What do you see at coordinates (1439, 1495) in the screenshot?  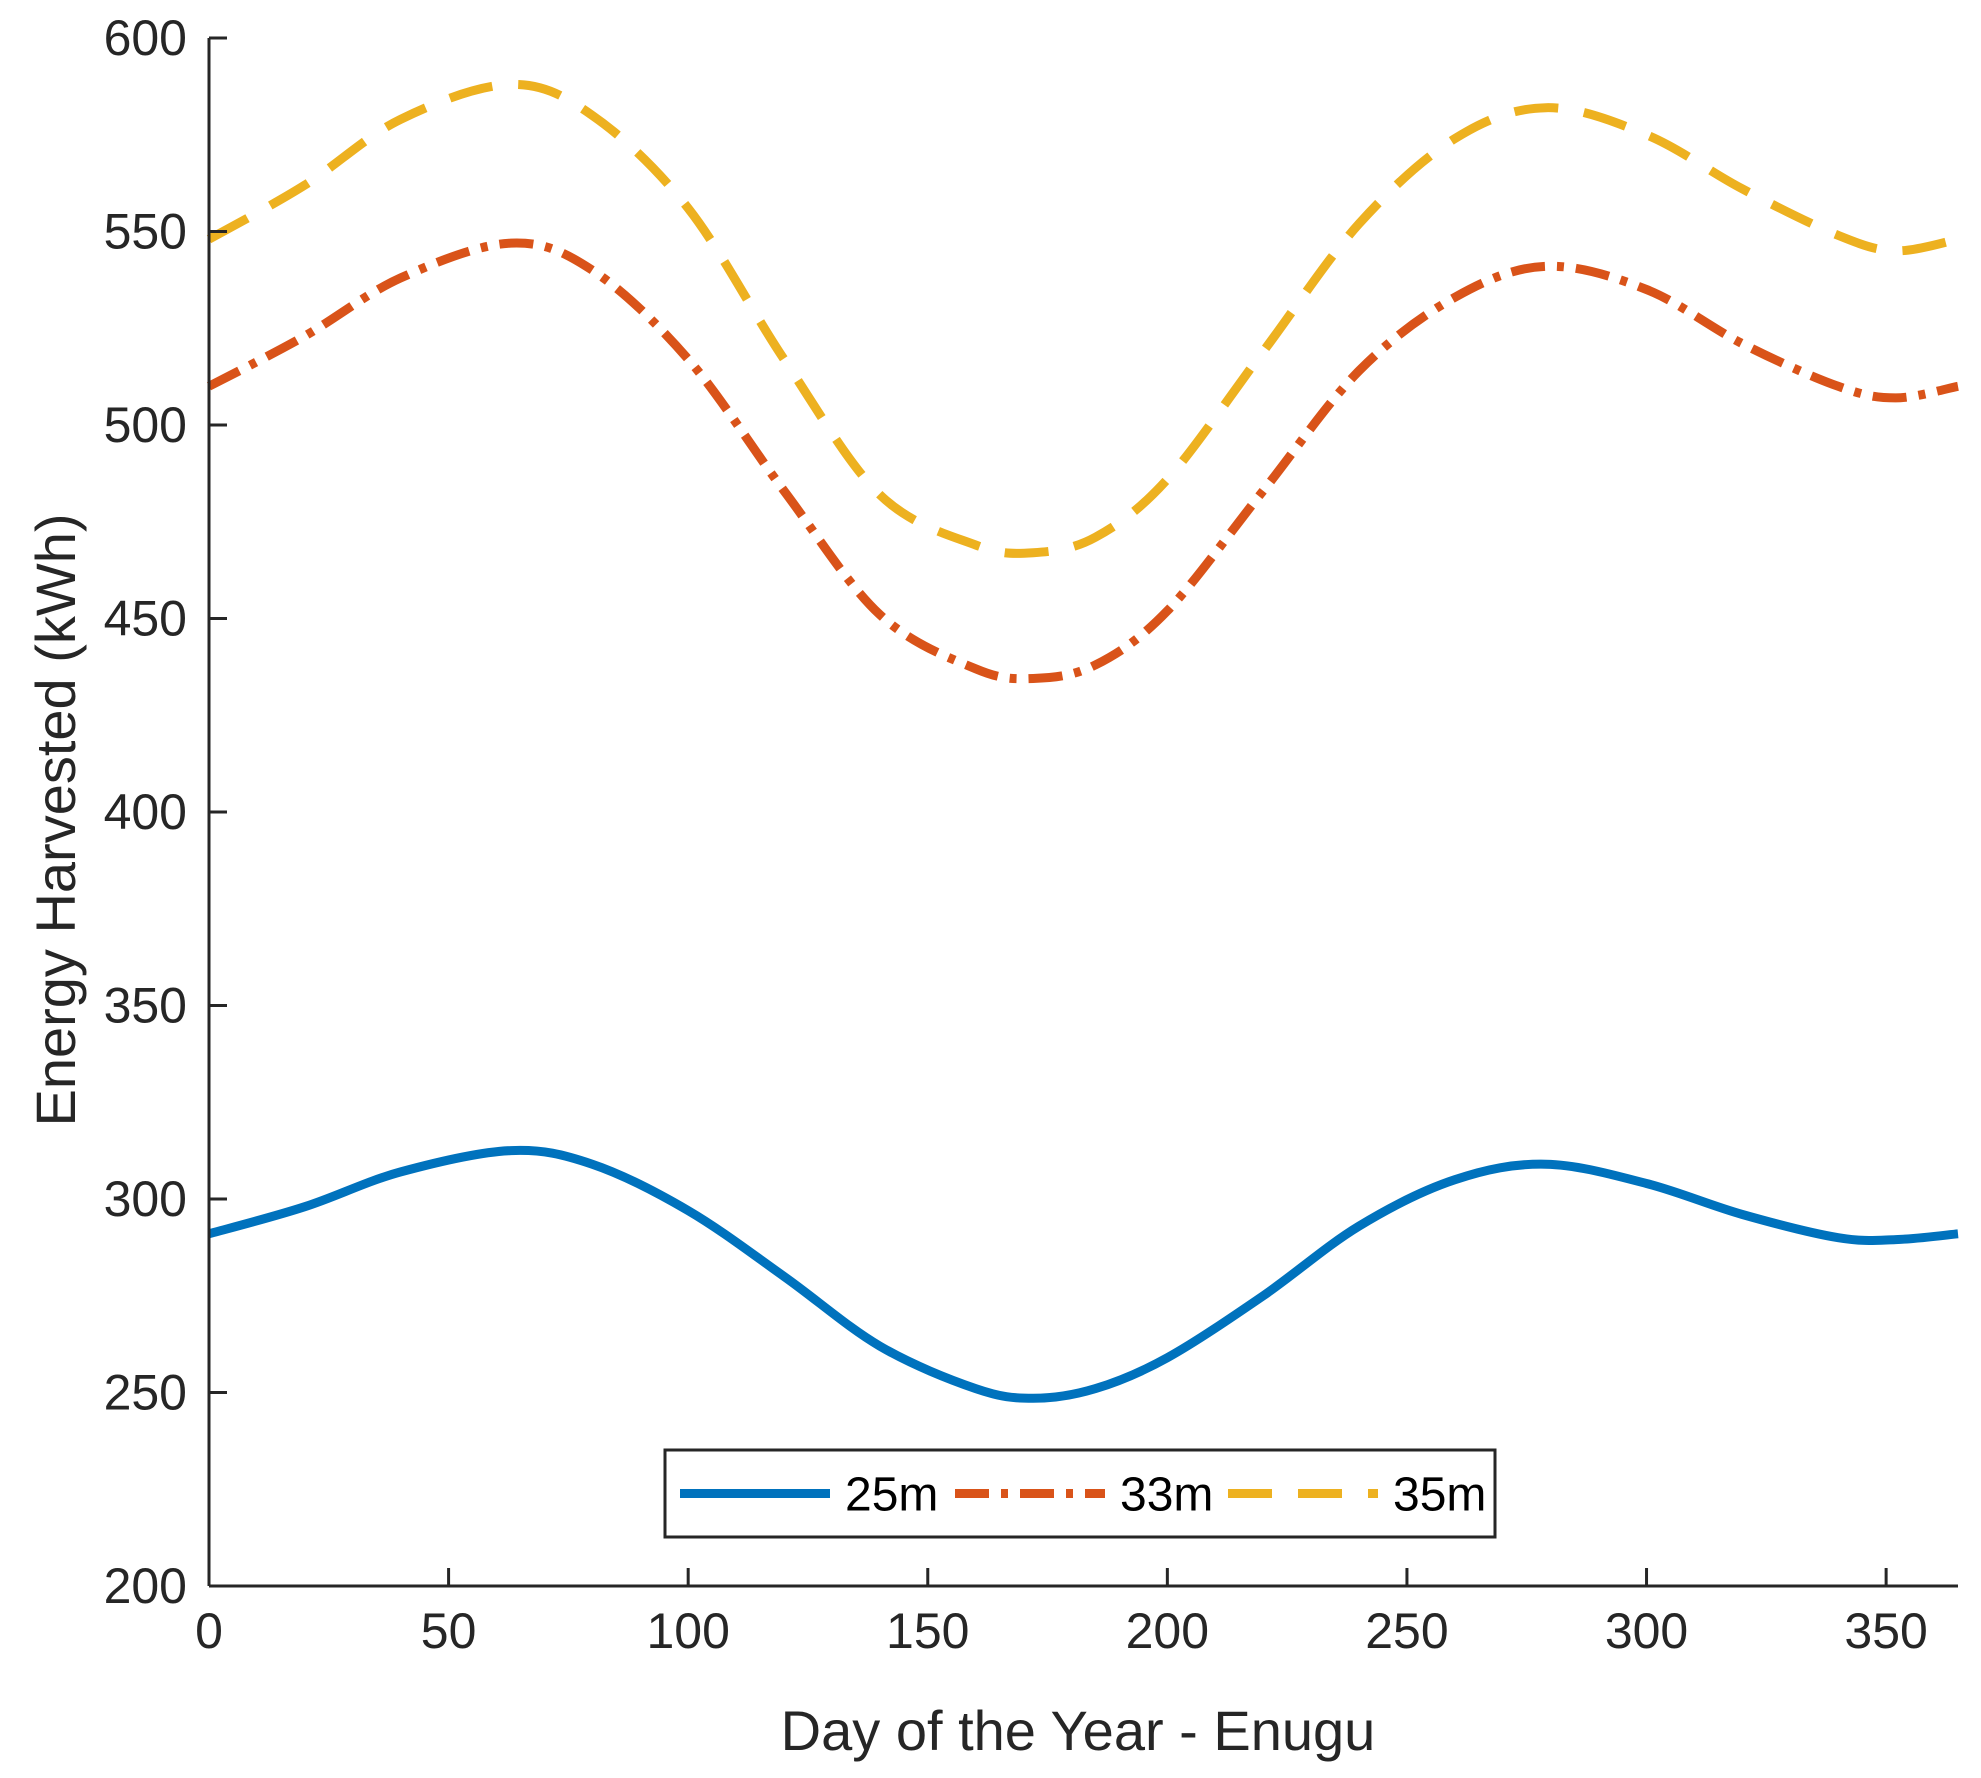 I see `legend-label-35m: 35m` at bounding box center [1439, 1495].